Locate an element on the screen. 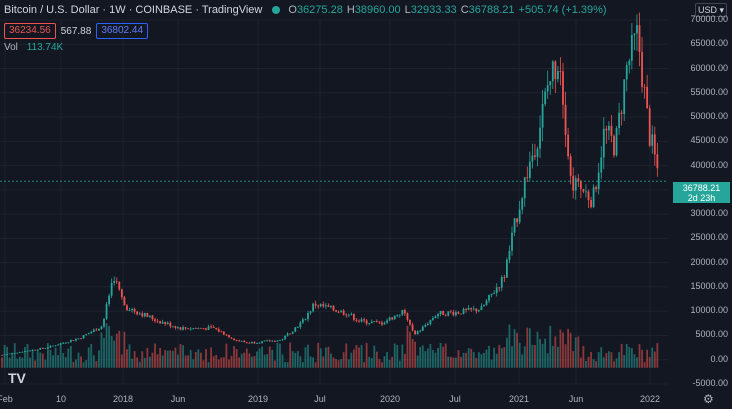  currency-selector: USD ▾ is located at coordinates (711, 10).